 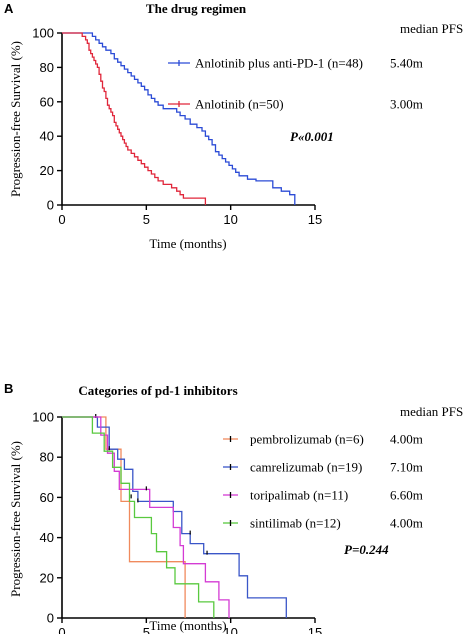 What do you see at coordinates (61, 219) in the screenshot?
I see `panel-a-x-tick-label: 0` at bounding box center [61, 219].